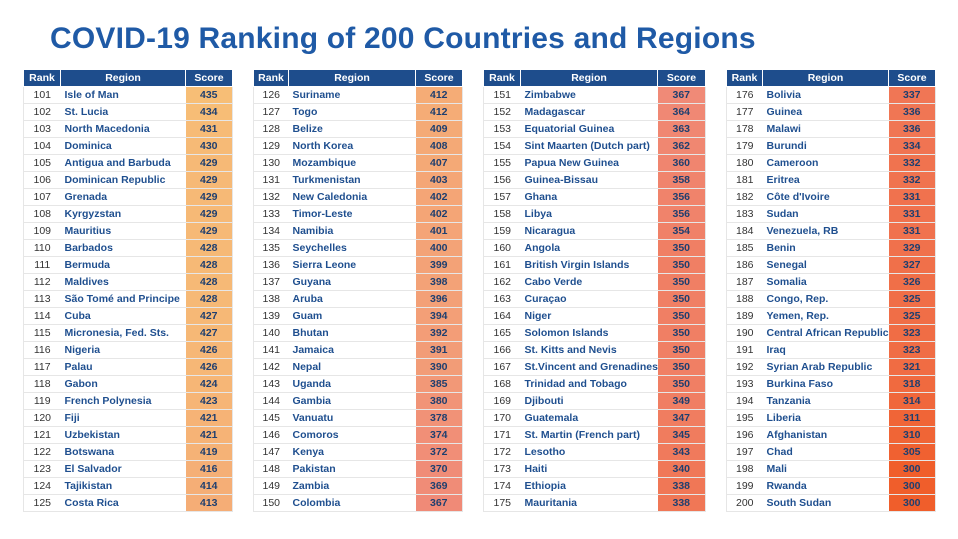 This screenshot has width=958, height=539. Describe the element at coordinates (589, 435) in the screenshot. I see `region-cell: St. Martin (French part)` at that location.